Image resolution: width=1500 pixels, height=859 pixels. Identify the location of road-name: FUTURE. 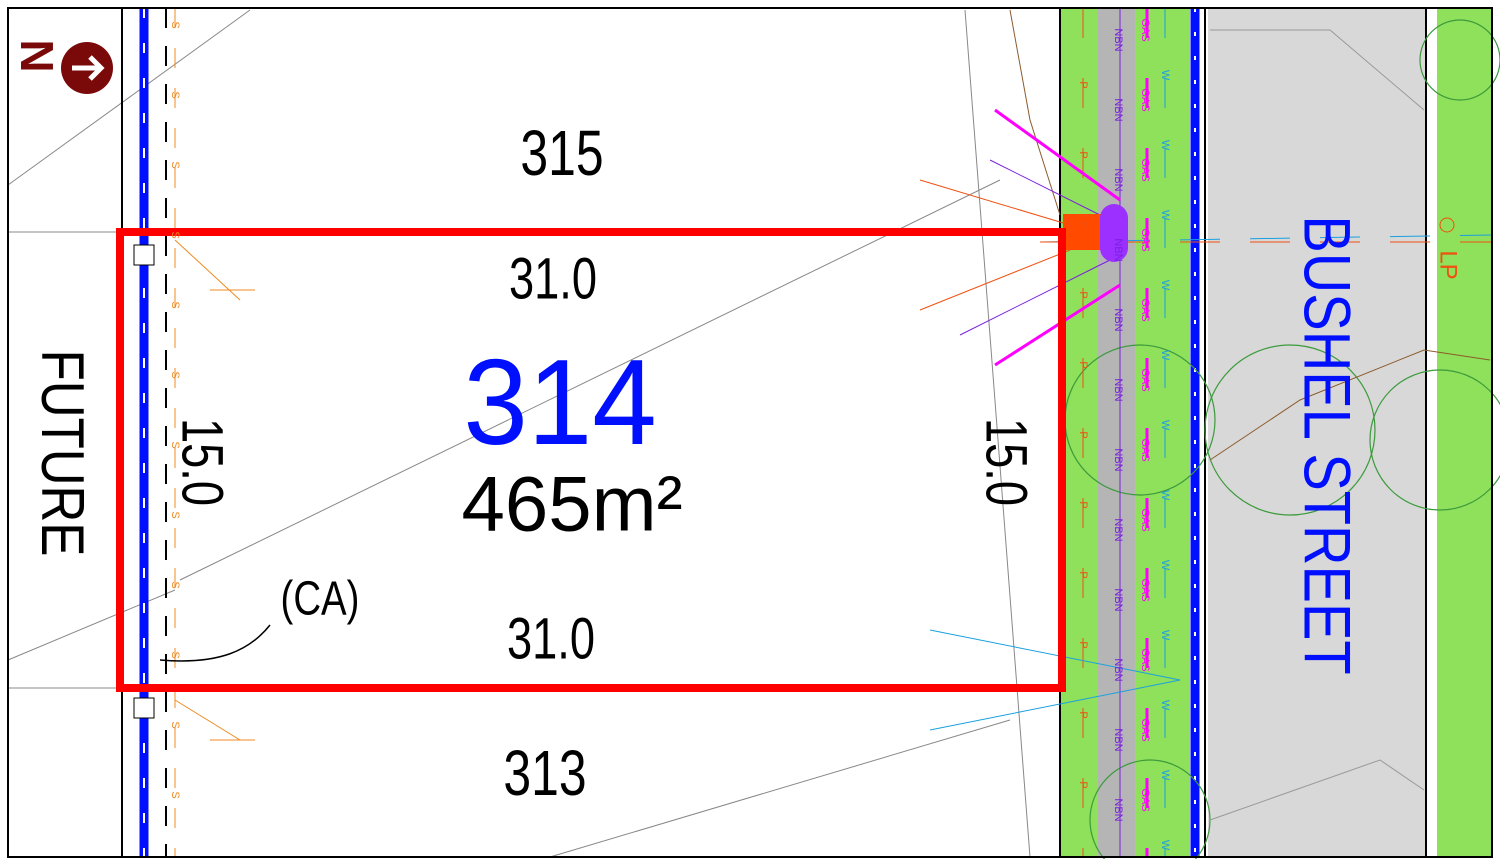
(62, 453).